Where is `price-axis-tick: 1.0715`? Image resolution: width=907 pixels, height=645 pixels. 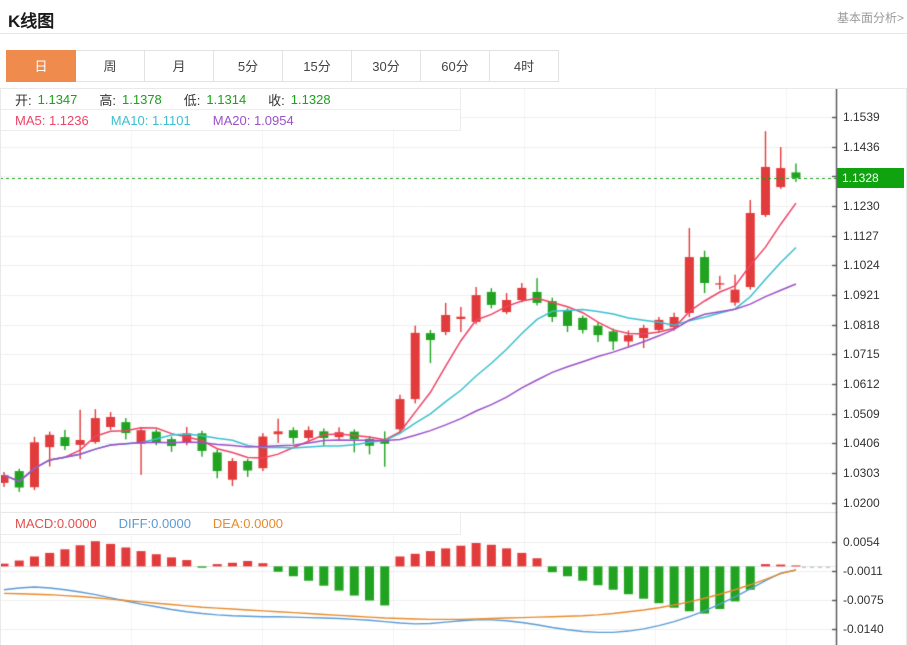
price-axis-tick: 1.0715 is located at coordinates (861, 354).